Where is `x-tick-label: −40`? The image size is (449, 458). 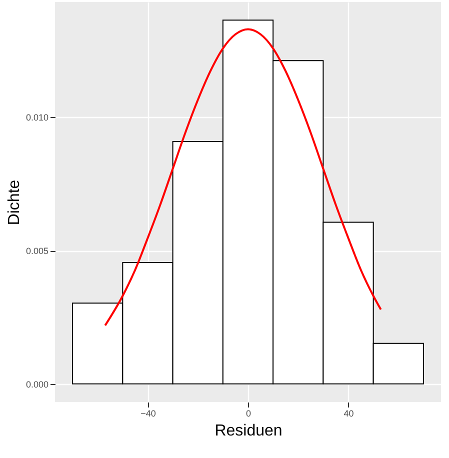 x-tick-label: −40 is located at coordinates (148, 413).